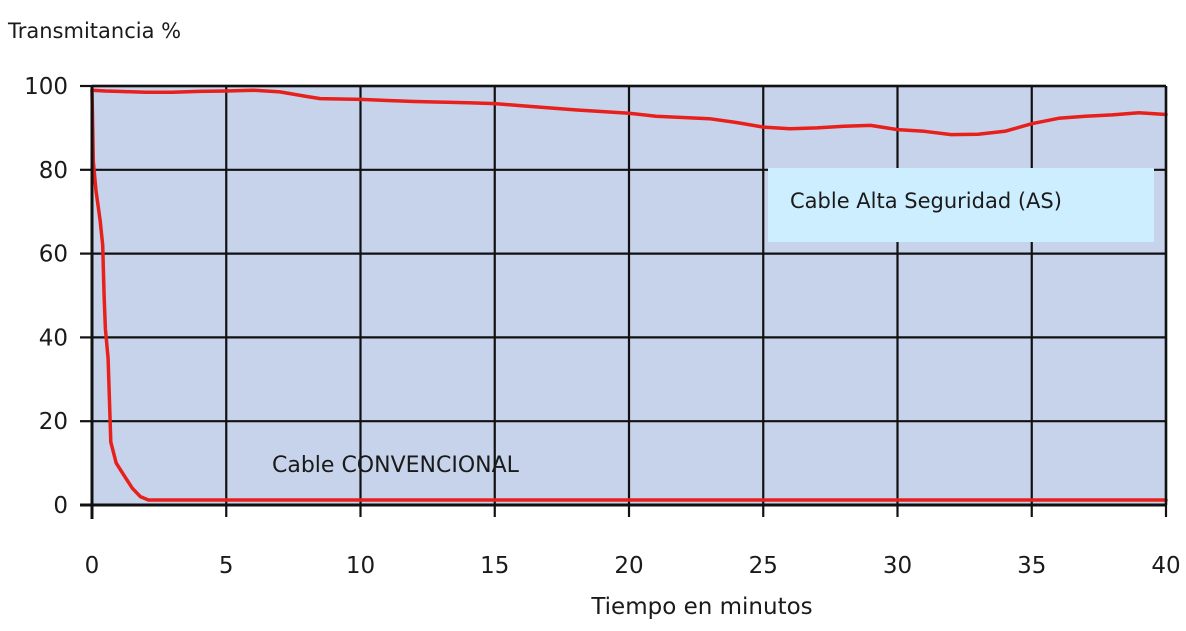 This screenshot has height=631, width=1186. What do you see at coordinates (53, 171) in the screenshot?
I see `y-tick-label-4: 80` at bounding box center [53, 171].